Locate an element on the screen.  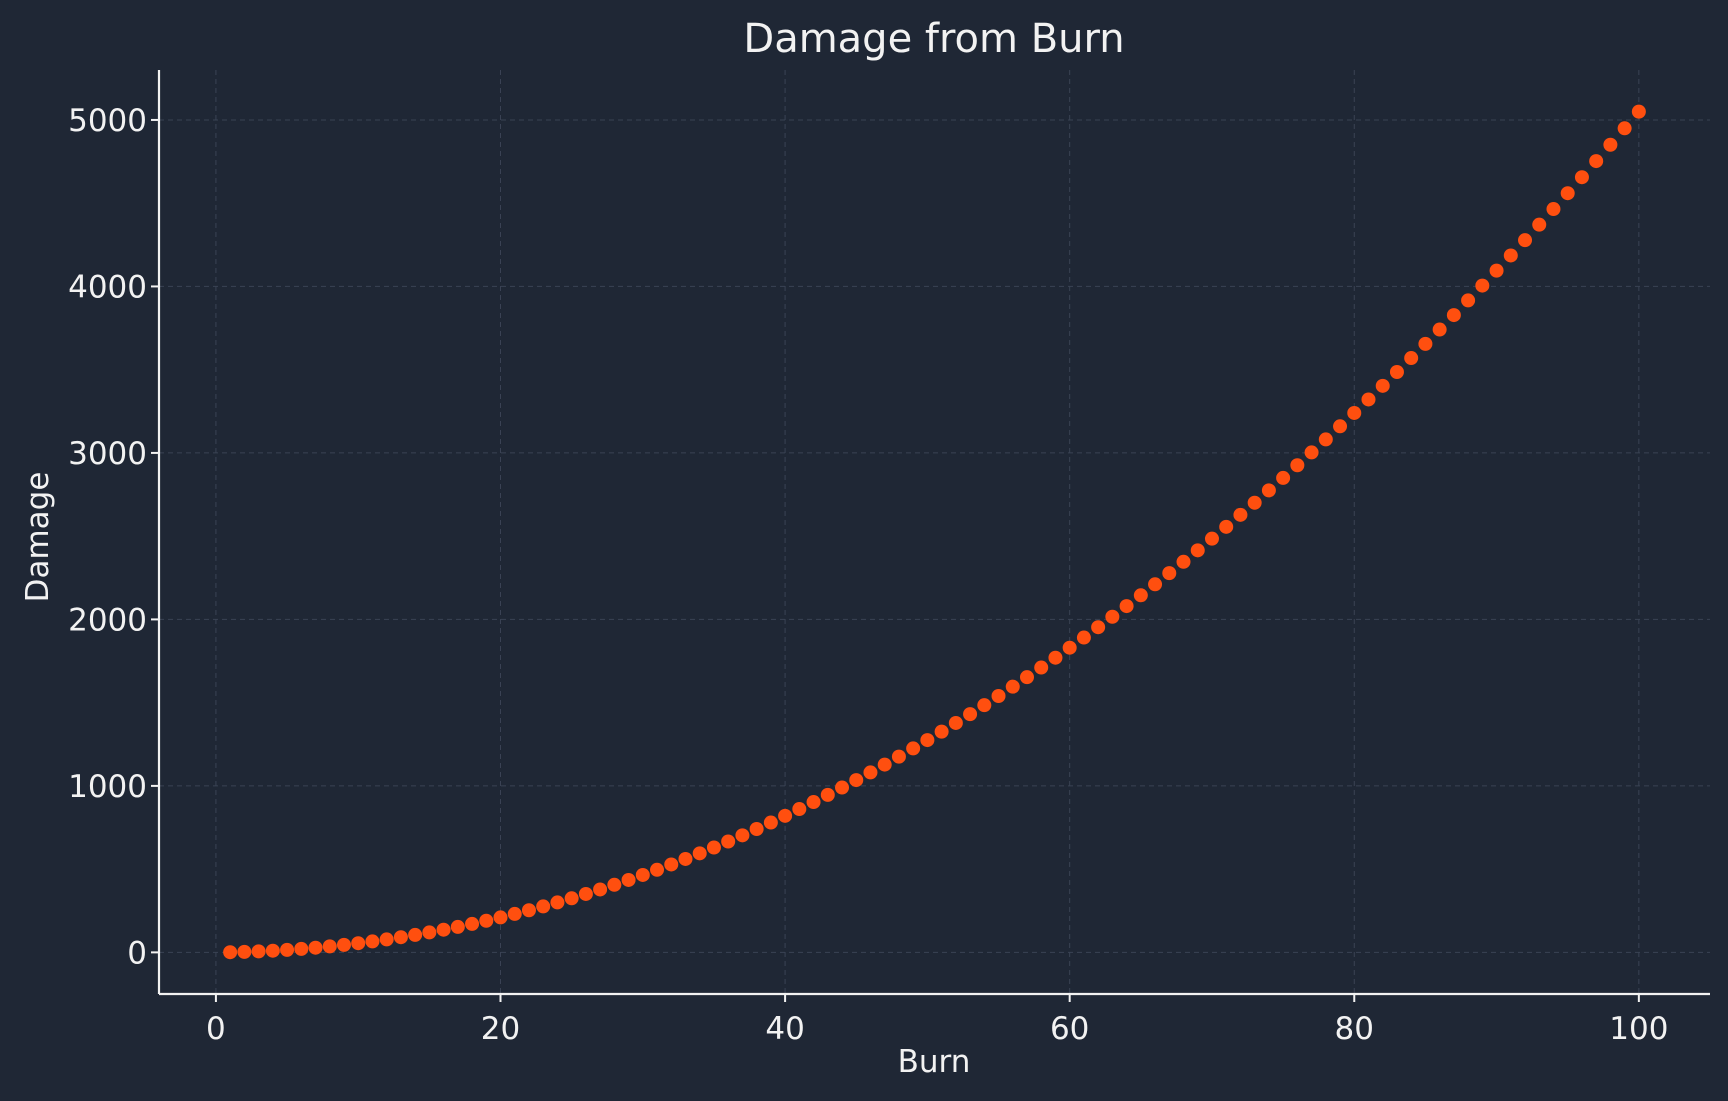
x-tick-label: 0 is located at coordinates (216, 1029).